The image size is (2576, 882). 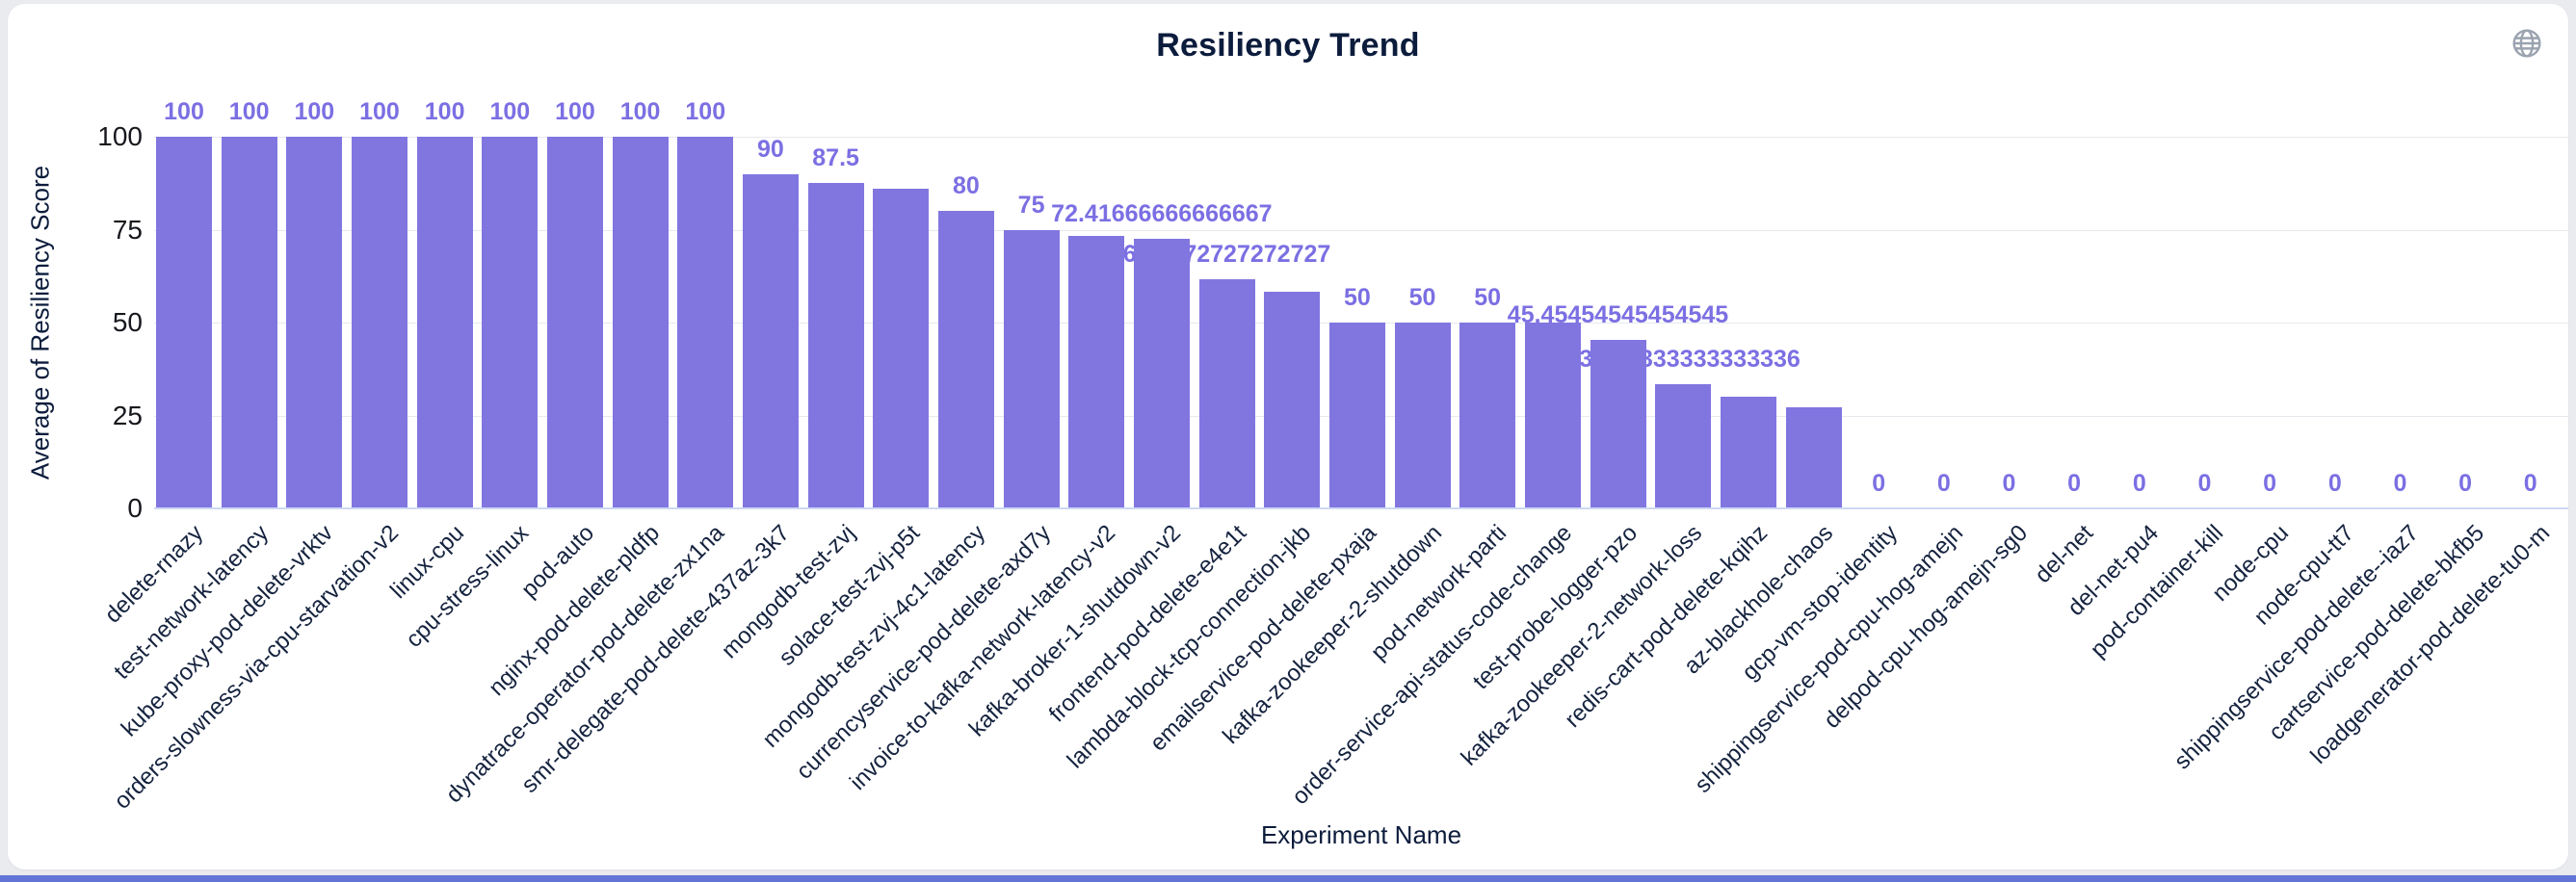 I want to click on bar-kafka-zookeeper-2-network-loss, so click(x=1683, y=446).